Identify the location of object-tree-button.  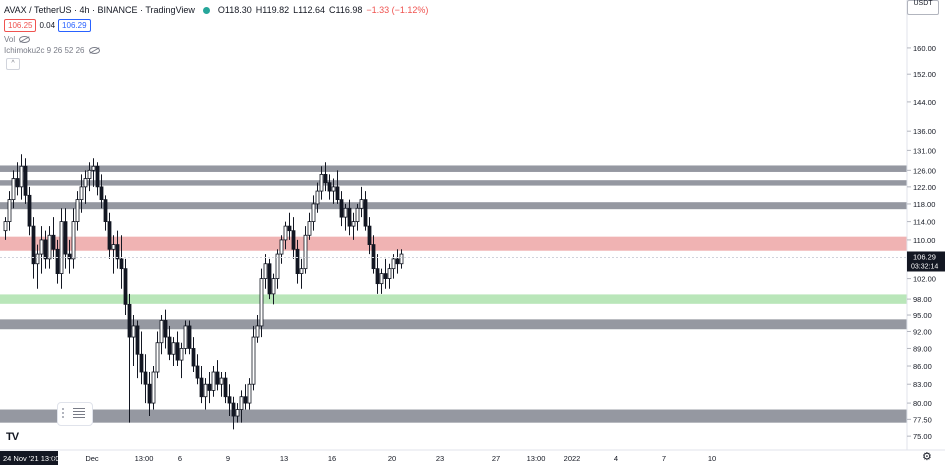
(75, 414).